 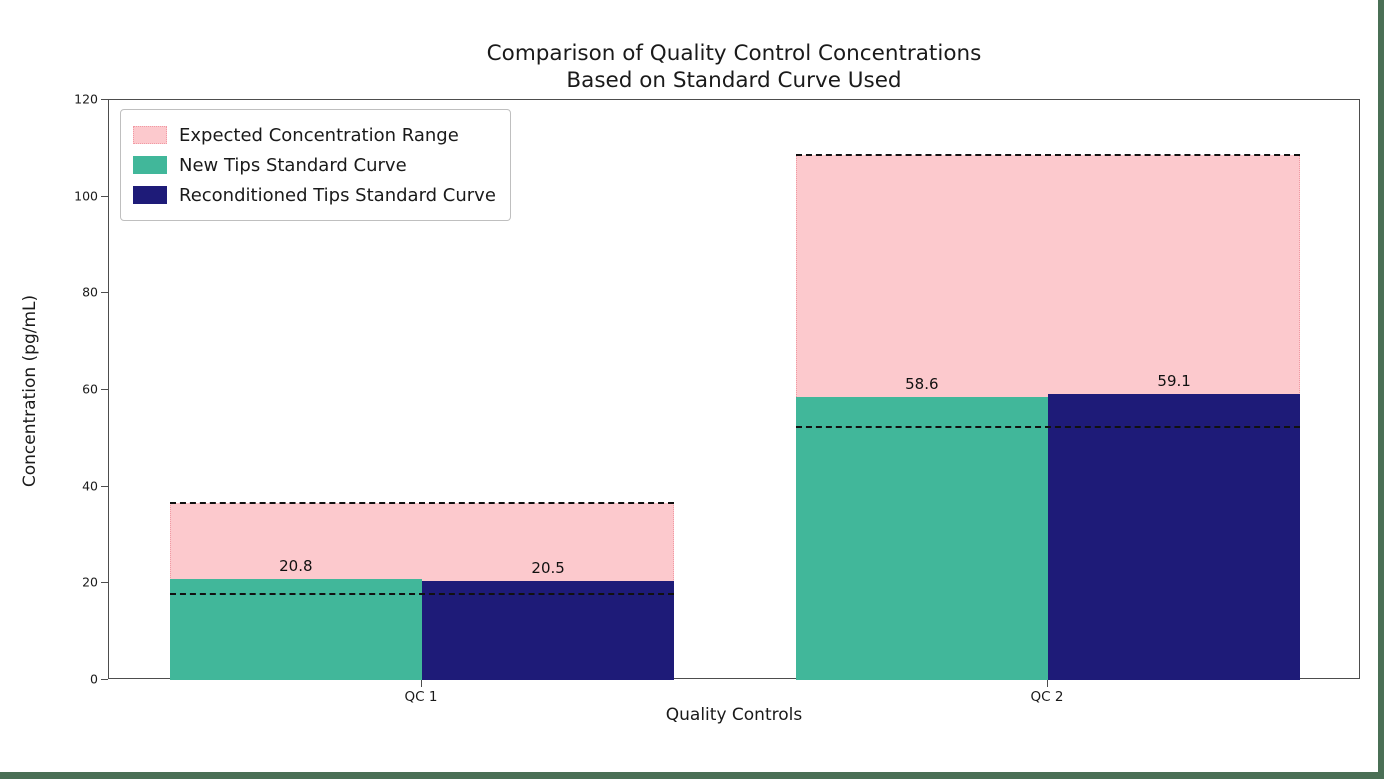 I want to click on legend-item: New Tips Standard Curve, so click(x=314, y=165).